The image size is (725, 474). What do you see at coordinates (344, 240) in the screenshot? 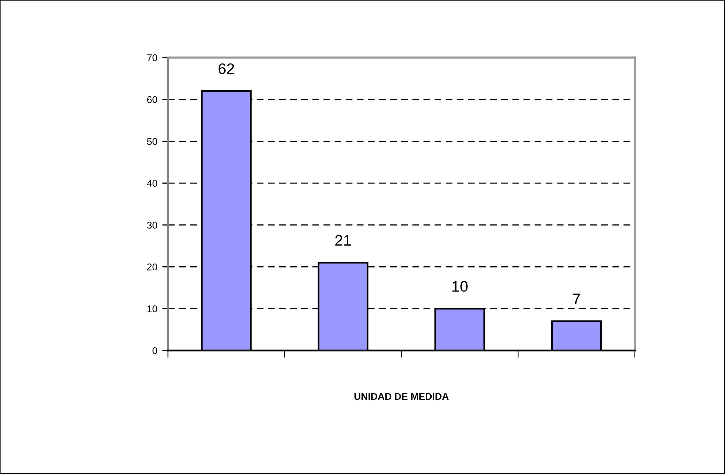
I see `data-label: 21` at bounding box center [344, 240].